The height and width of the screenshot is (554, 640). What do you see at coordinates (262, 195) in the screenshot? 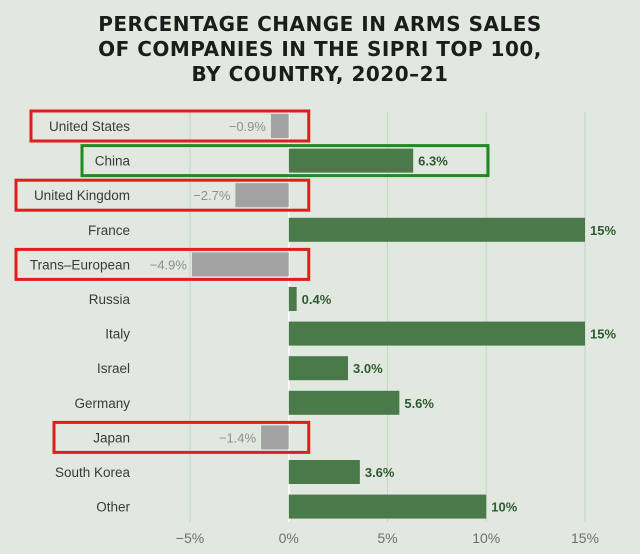
I see `bar-united-kingdom` at bounding box center [262, 195].